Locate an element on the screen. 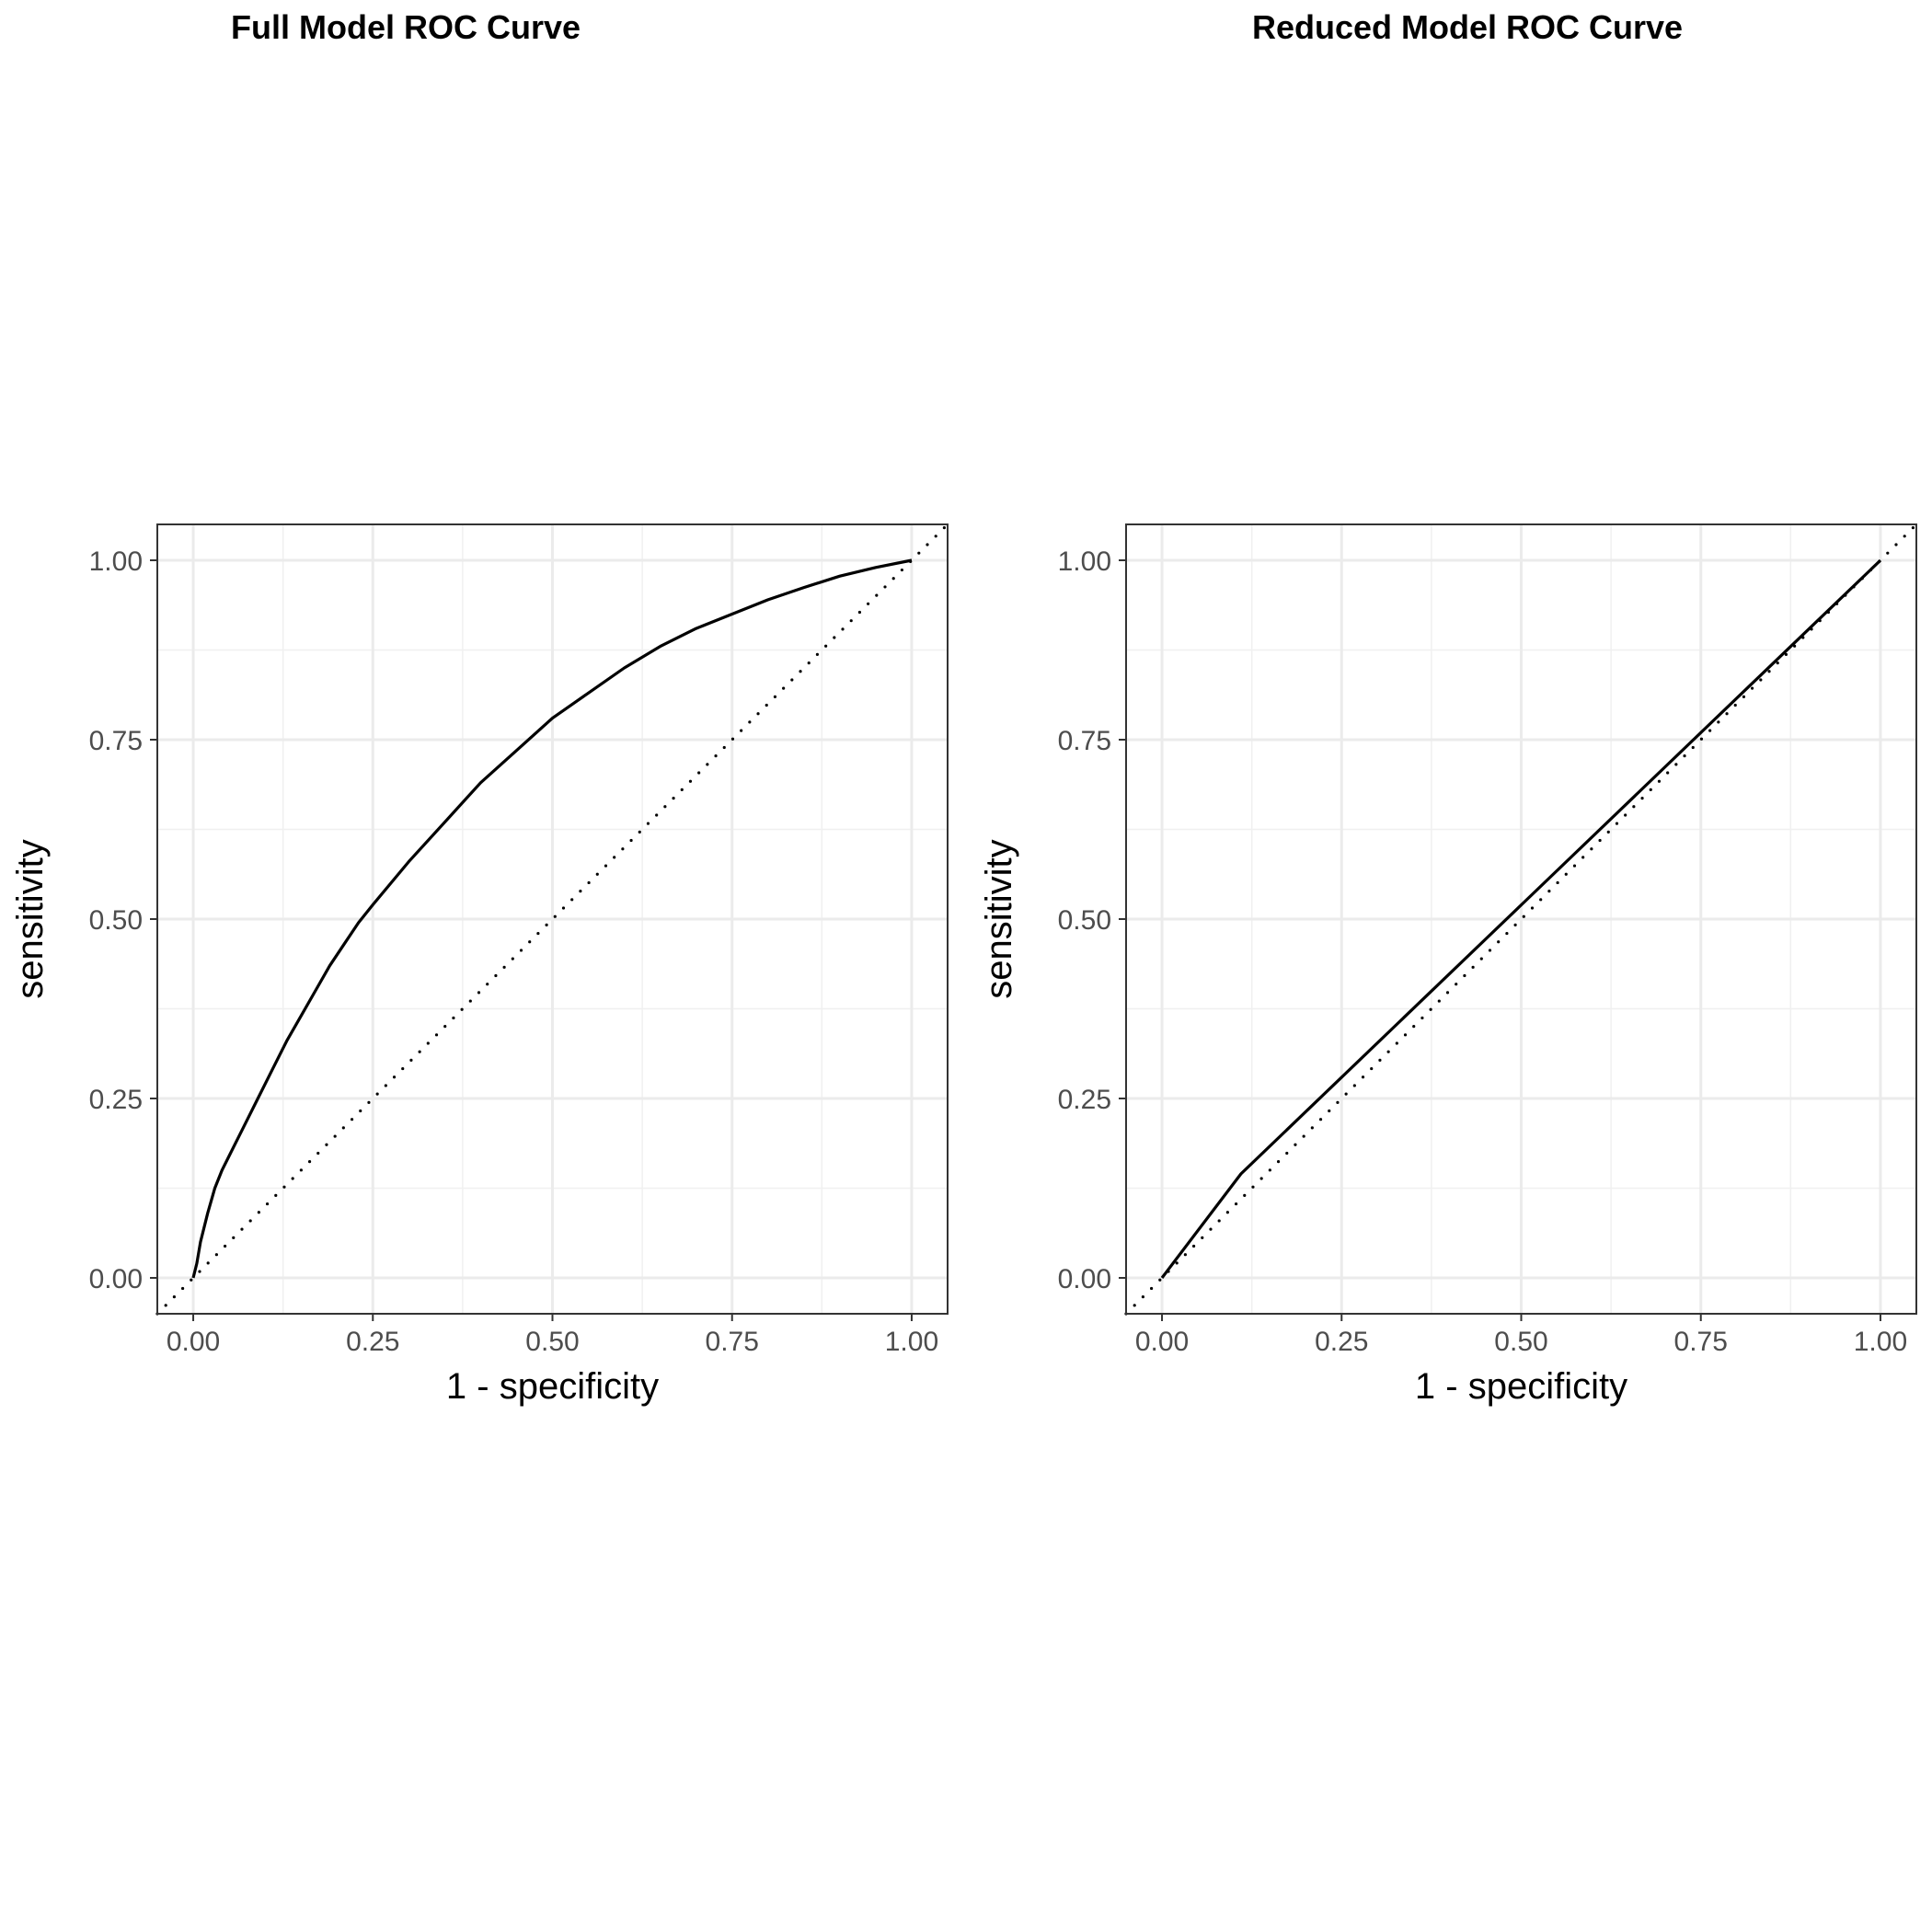  chart-title: Full Model ROC Curve is located at coordinates (406, 27).